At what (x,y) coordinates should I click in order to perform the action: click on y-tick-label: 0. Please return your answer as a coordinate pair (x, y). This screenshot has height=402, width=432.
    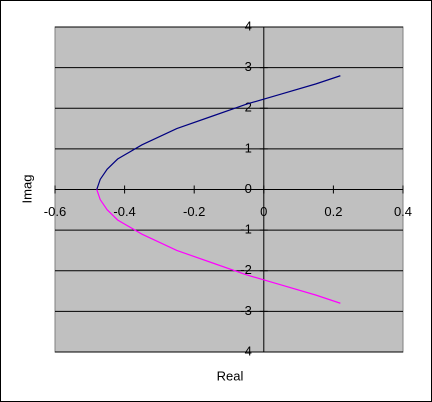
    Looking at the image, I should click on (248, 188).